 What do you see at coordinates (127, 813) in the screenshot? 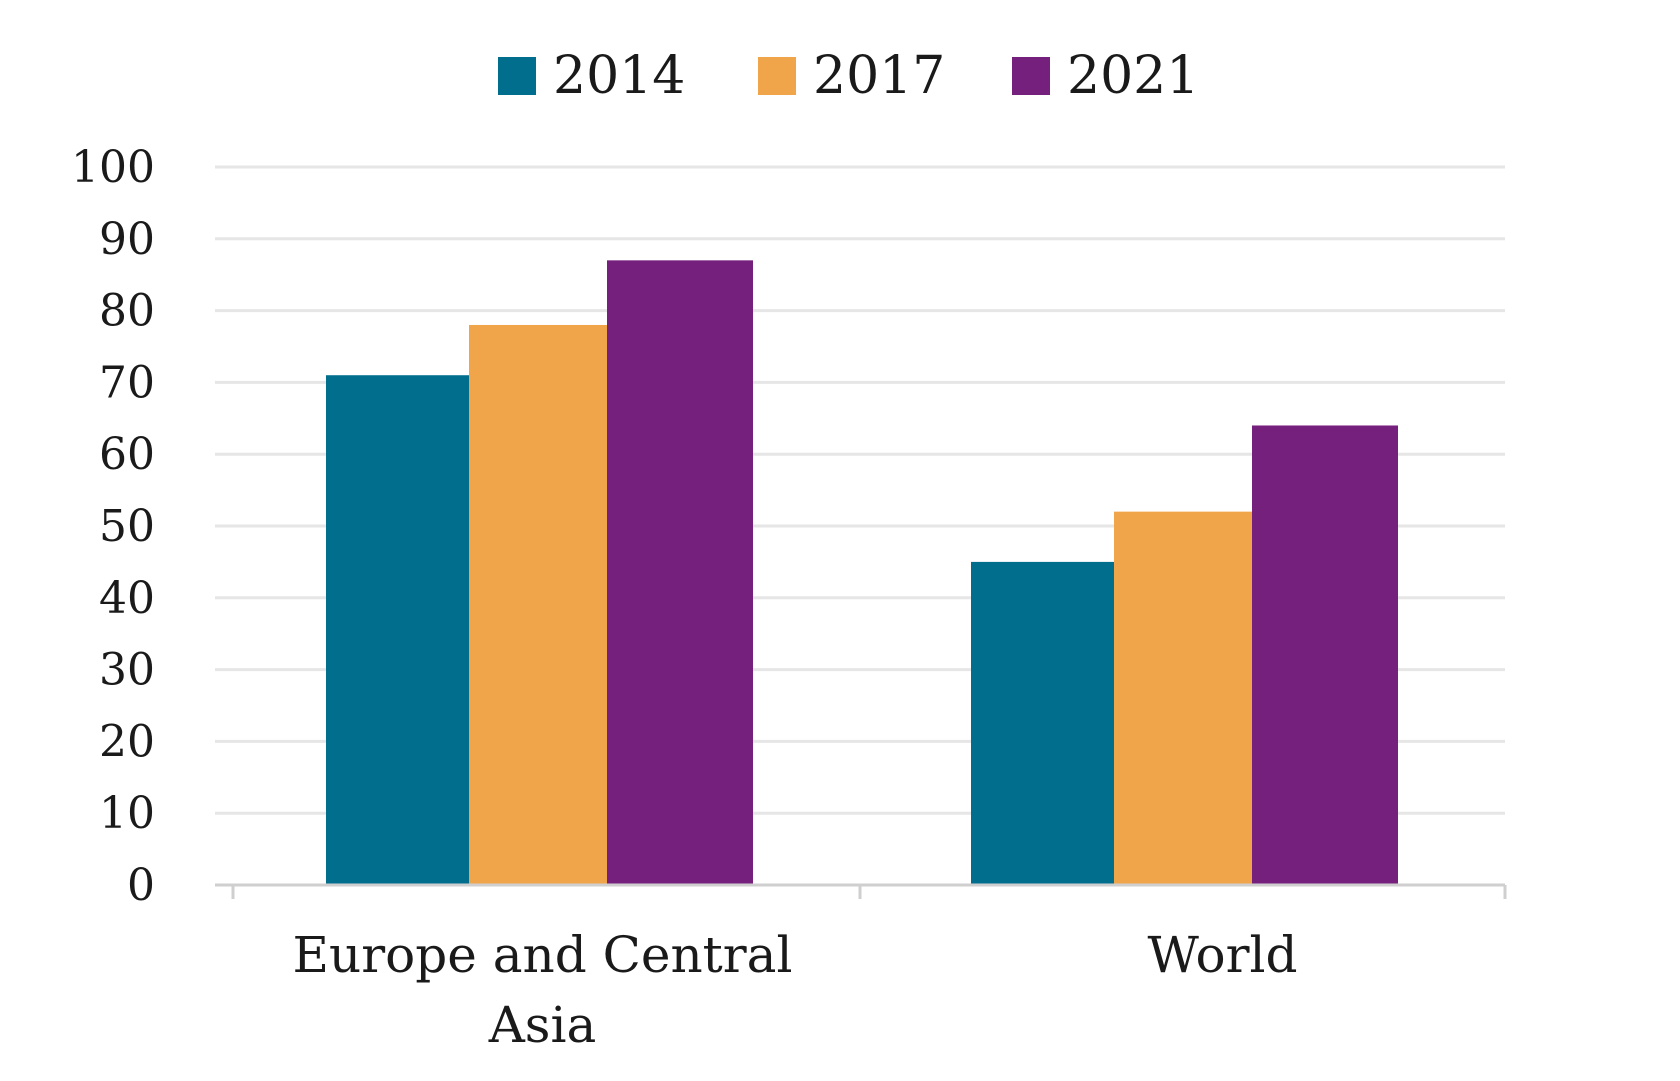
I see `y-tick-label: 10` at bounding box center [127, 813].